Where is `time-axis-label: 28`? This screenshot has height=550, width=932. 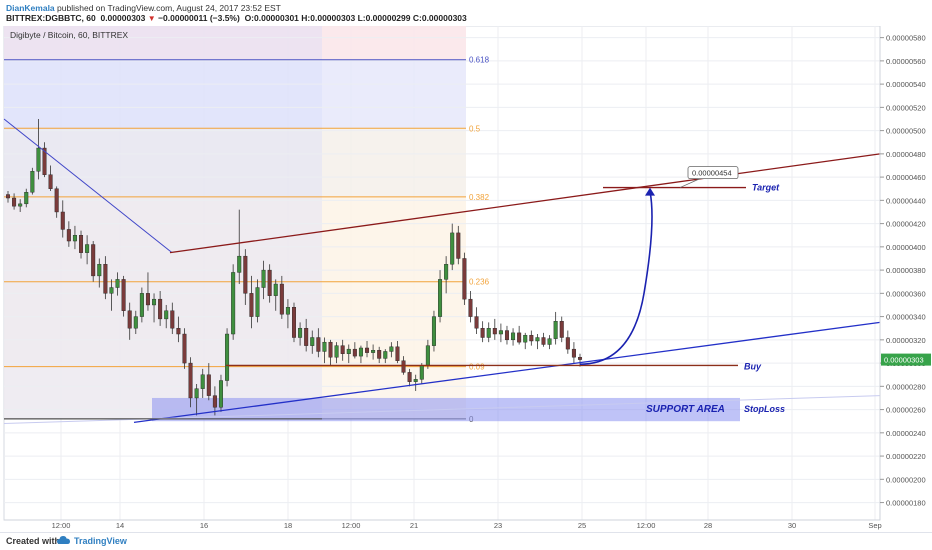
time-axis-label: 28 is located at coordinates (708, 525).